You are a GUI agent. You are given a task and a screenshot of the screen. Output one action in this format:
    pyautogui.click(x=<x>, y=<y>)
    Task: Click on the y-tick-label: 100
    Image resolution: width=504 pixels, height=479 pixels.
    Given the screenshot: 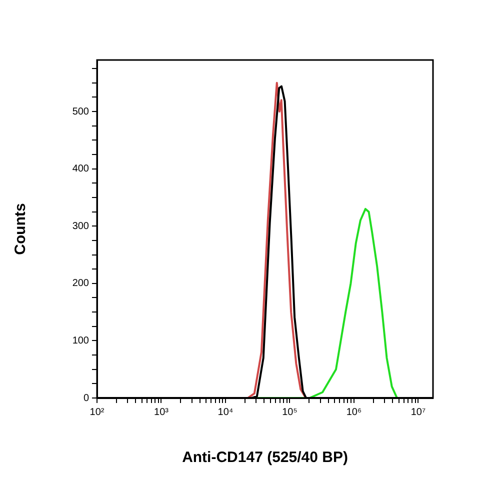 What is the action you would take?
    pyautogui.click(x=81, y=340)
    